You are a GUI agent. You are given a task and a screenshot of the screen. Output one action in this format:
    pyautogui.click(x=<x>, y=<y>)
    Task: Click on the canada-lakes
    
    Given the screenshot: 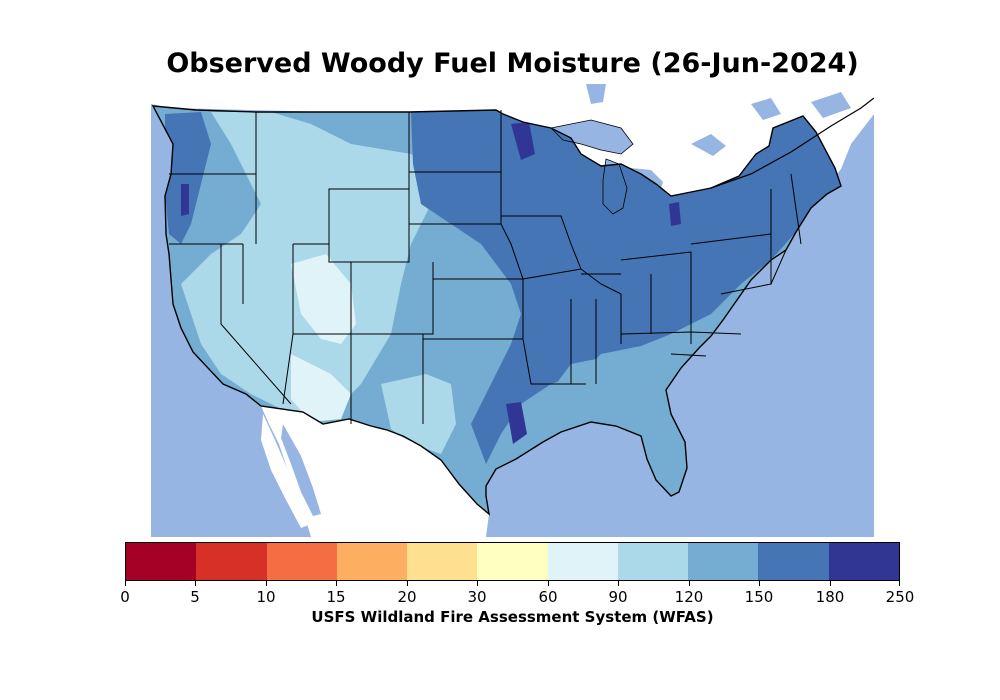 What is the action you would take?
    pyautogui.click(x=718, y=120)
    